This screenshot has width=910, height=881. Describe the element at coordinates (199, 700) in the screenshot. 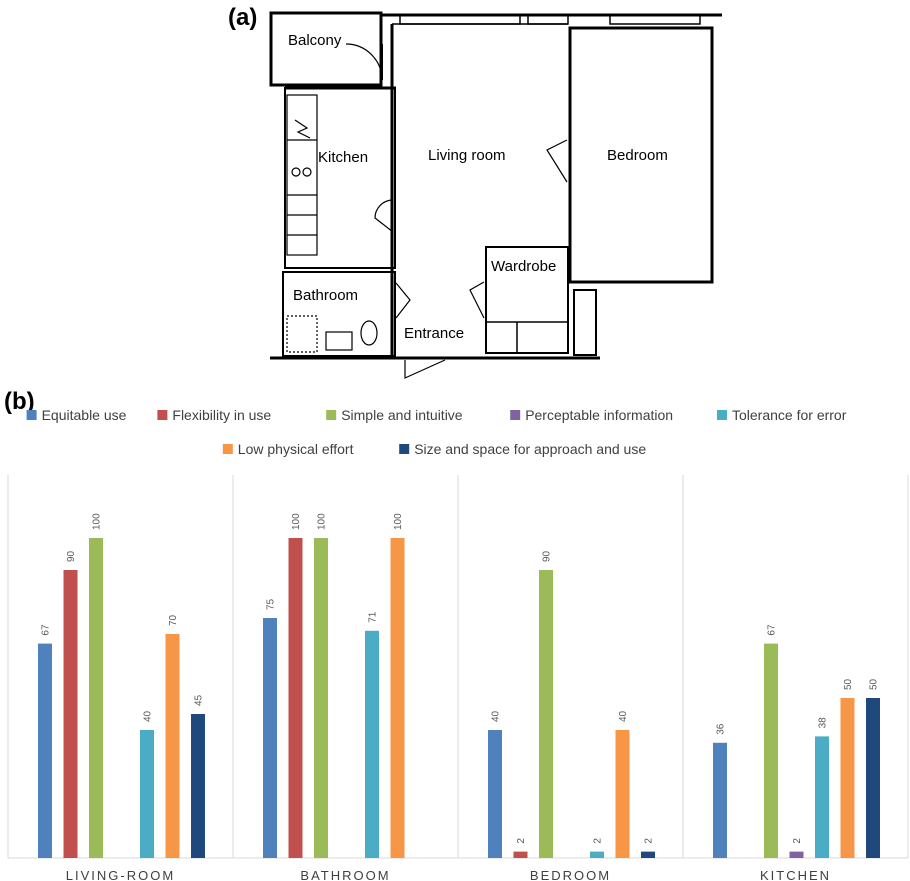

I see `value-label-living-room-size-and-space-for-approach-and-use: 45` at that location.